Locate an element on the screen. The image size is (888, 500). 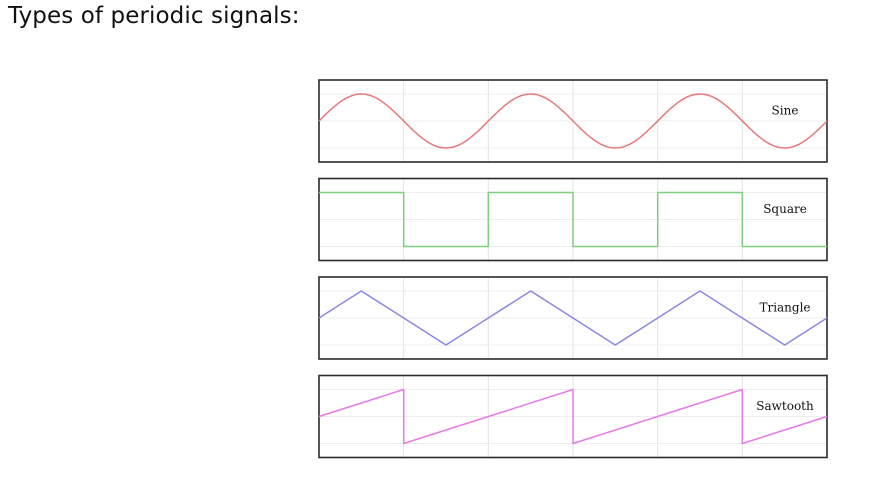
square-label-bg is located at coordinates (785, 209).